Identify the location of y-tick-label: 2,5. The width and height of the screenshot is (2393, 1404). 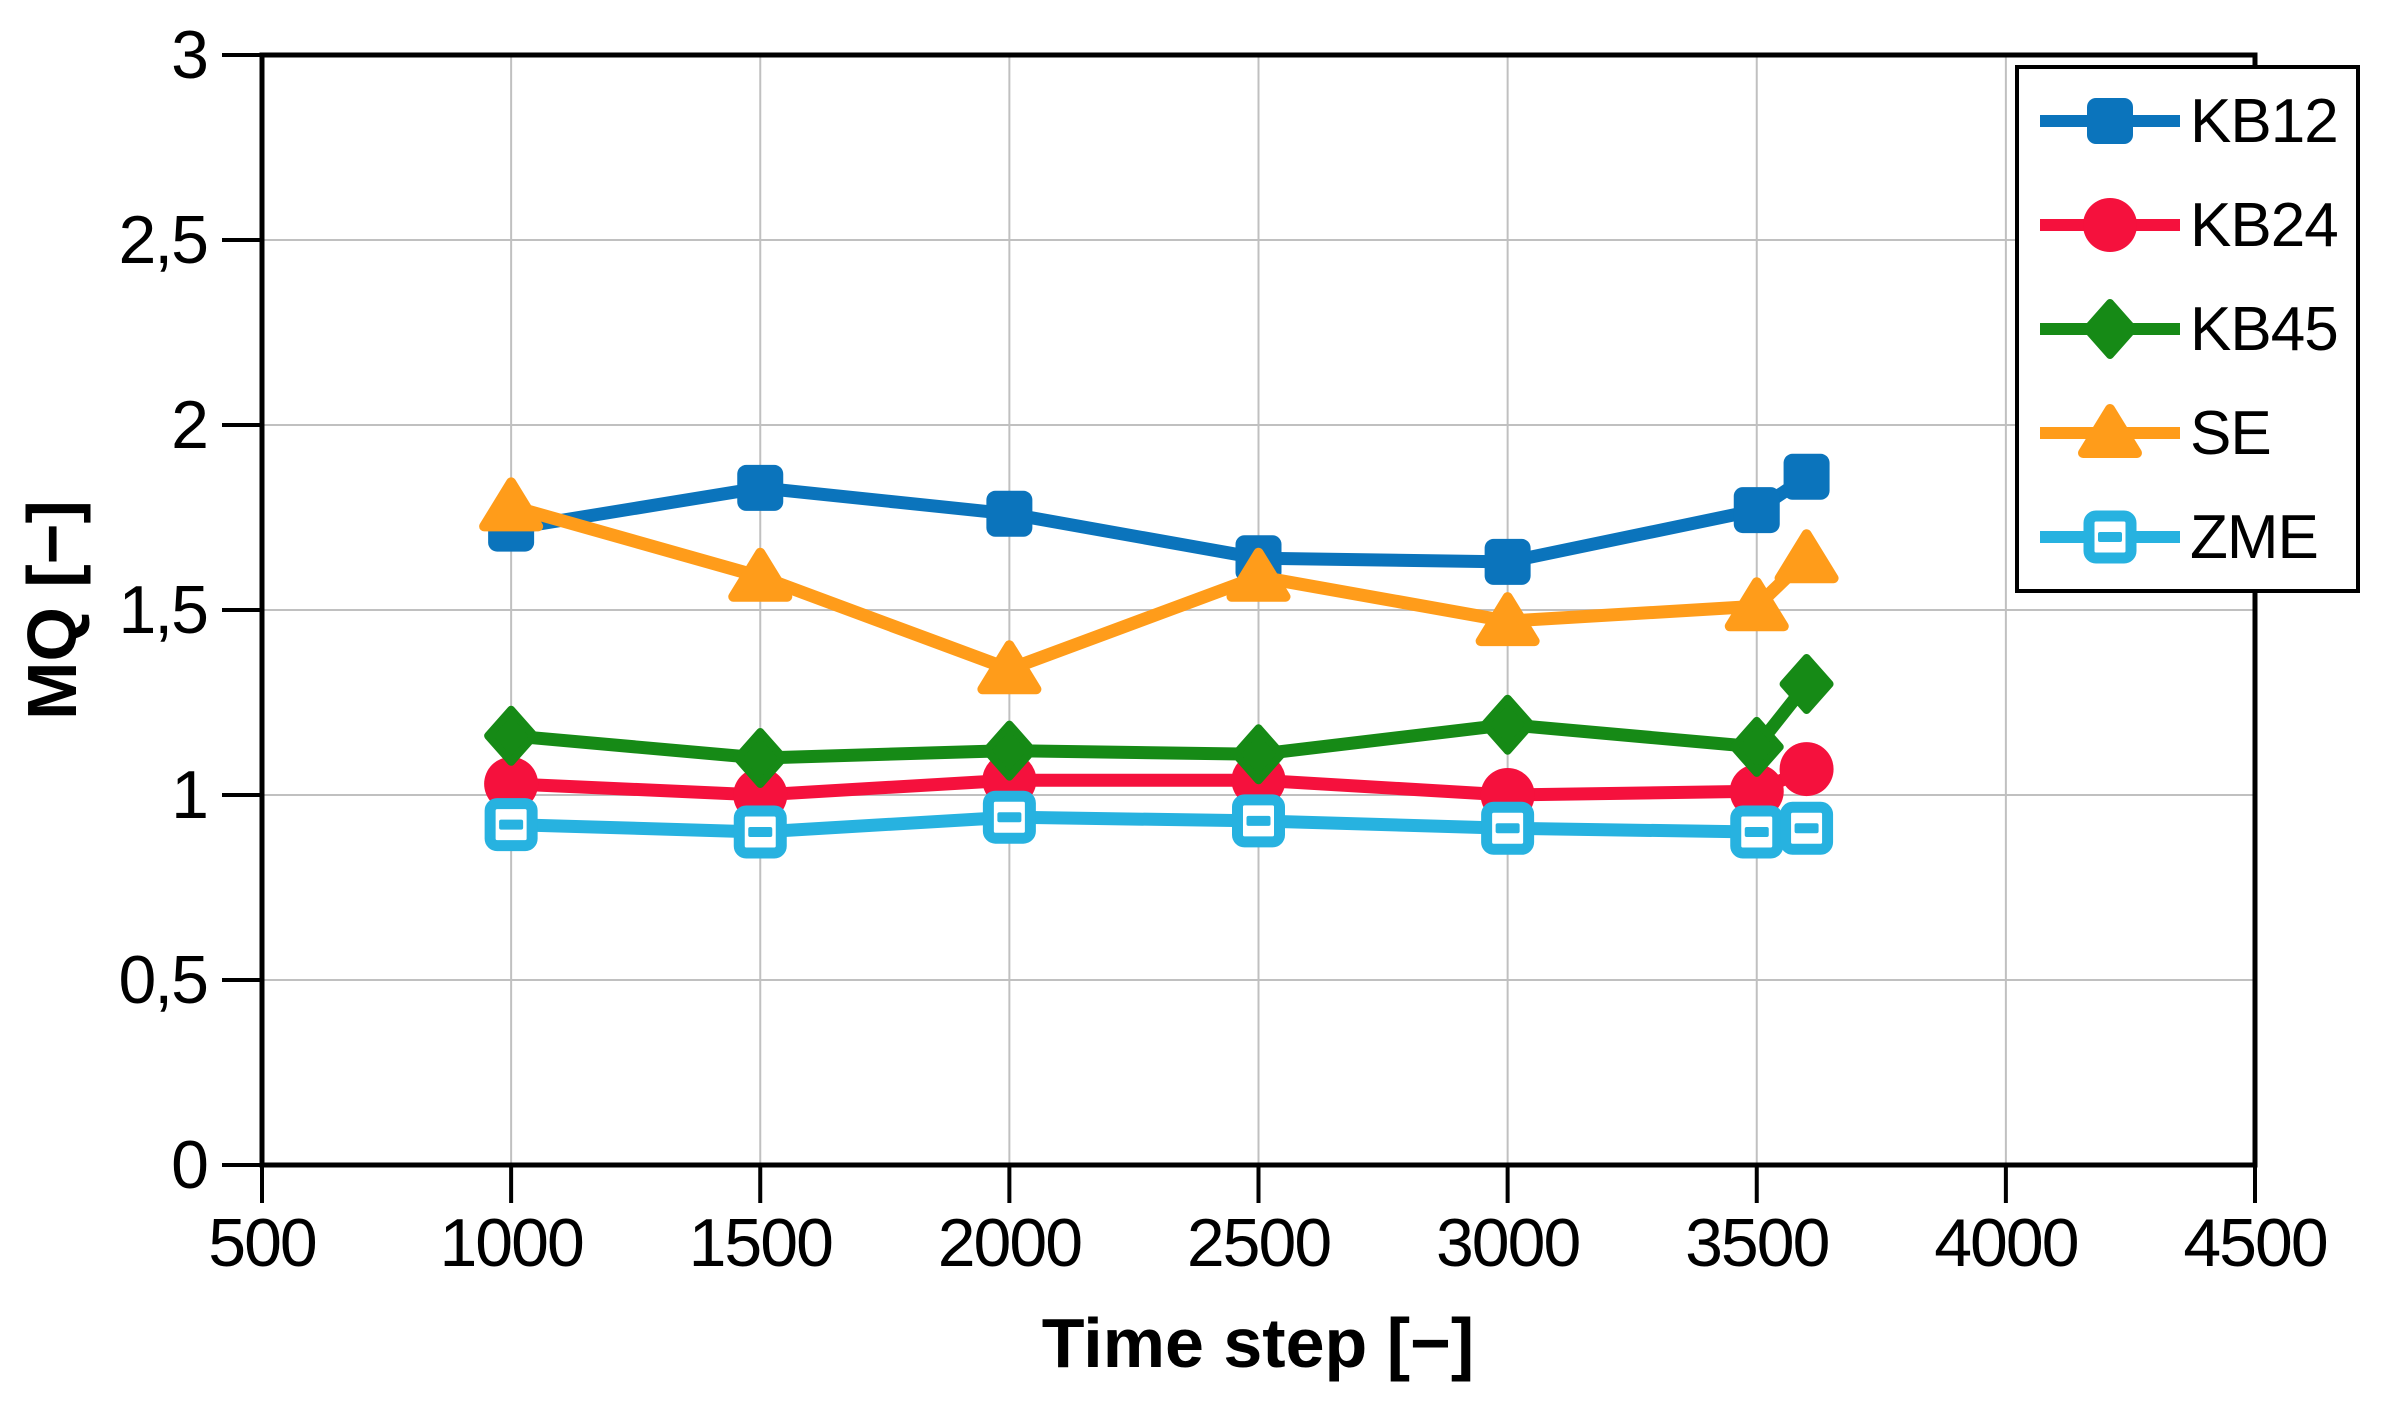
(163, 240).